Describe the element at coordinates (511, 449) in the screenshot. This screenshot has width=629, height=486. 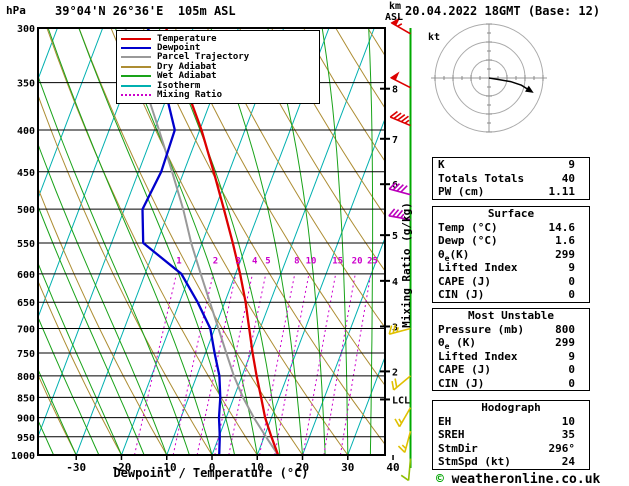
I see `panel-row: StmDir 296°` at that location.